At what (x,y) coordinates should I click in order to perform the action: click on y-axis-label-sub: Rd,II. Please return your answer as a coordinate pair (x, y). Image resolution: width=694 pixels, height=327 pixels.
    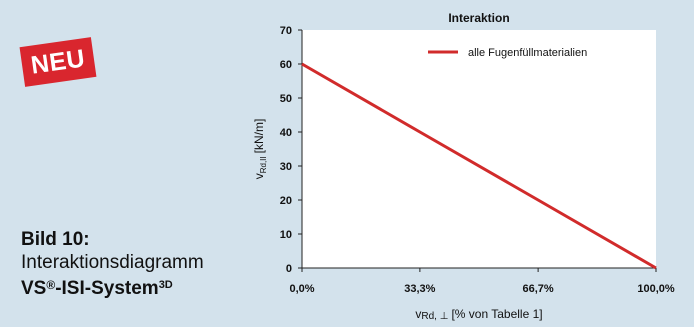
    Looking at the image, I should click on (263, 164).